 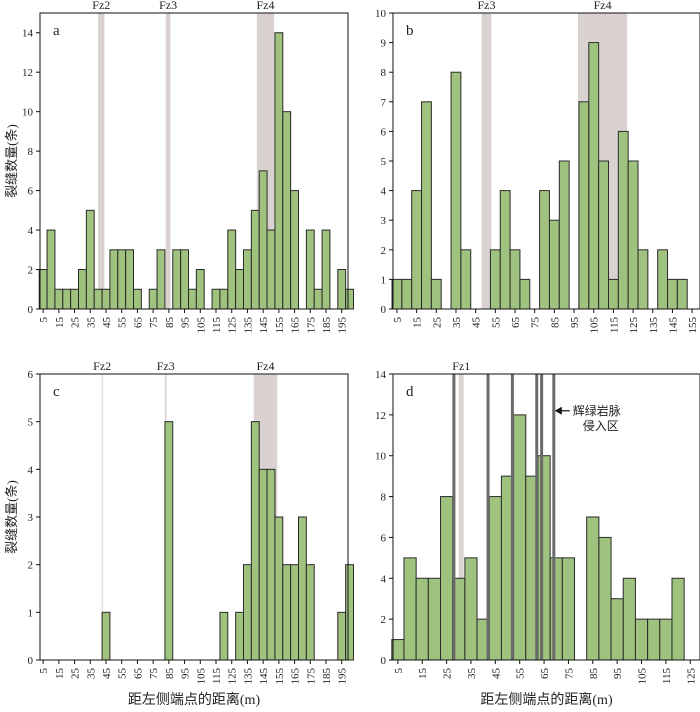 What do you see at coordinates (280, 676) in the screenshot?
I see `x-tick-label-c-15: 155` at bounding box center [280, 676].